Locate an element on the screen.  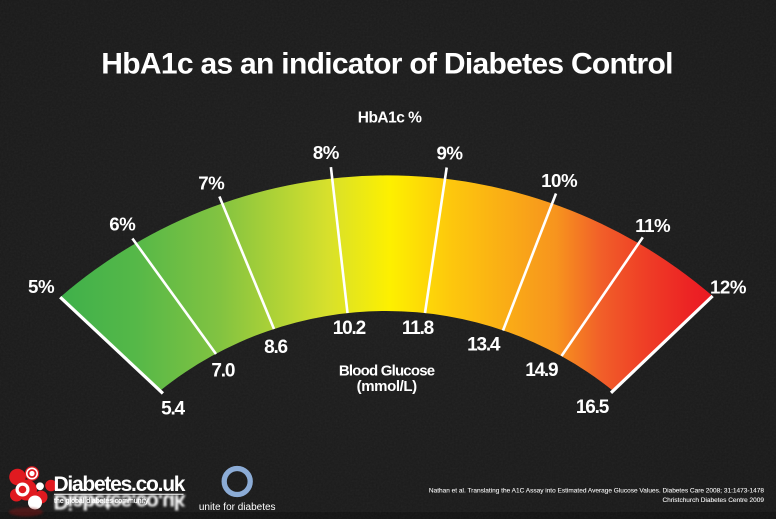
svg-text: unite for diabetes is located at coordinates (237, 507).